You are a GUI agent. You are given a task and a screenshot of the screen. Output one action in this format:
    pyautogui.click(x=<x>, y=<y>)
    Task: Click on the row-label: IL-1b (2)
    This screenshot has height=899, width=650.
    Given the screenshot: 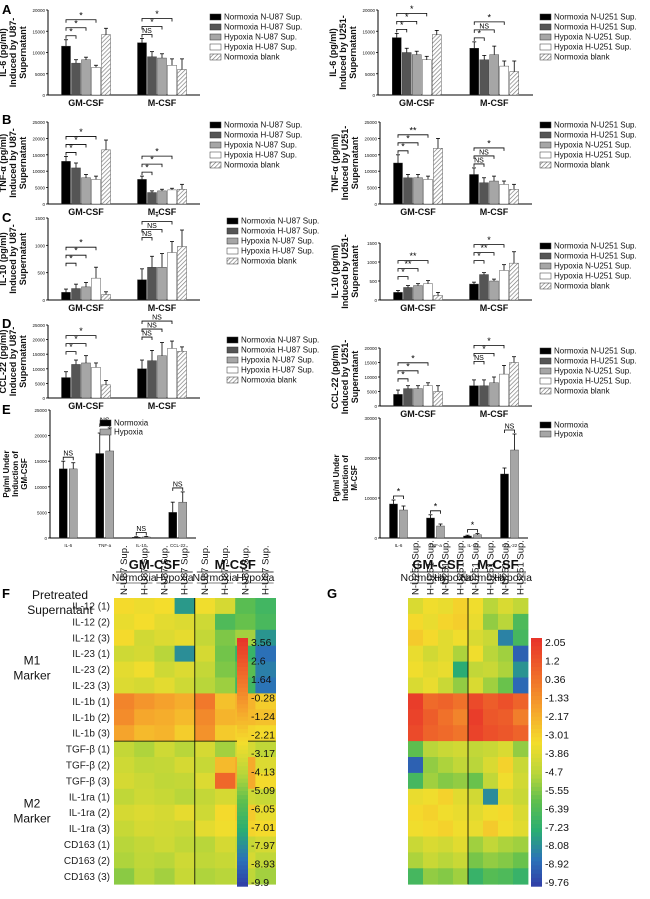 What is the action you would take?
    pyautogui.click(x=91, y=718)
    